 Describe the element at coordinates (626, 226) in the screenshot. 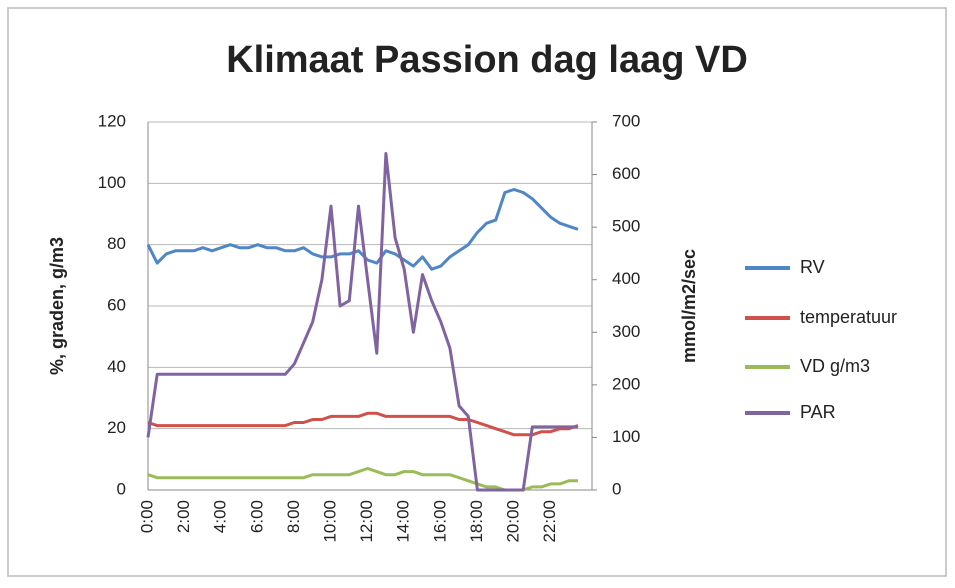

I see `y2-tick-label: 500` at that location.